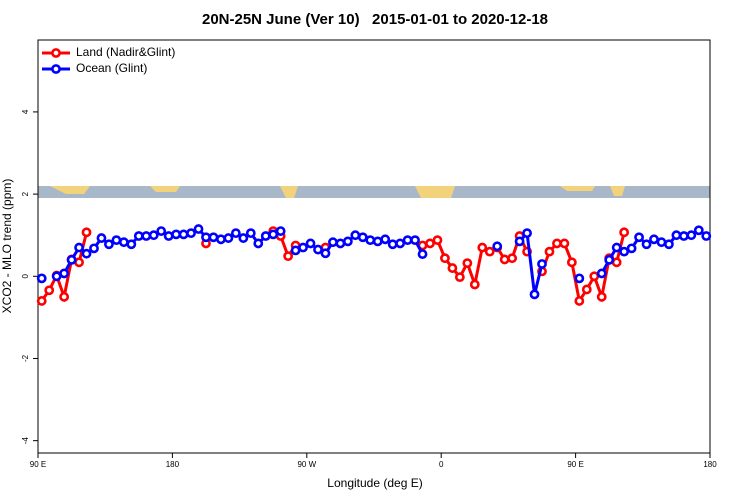  I want to click on y-tick-label: 0, so click(25, 276).